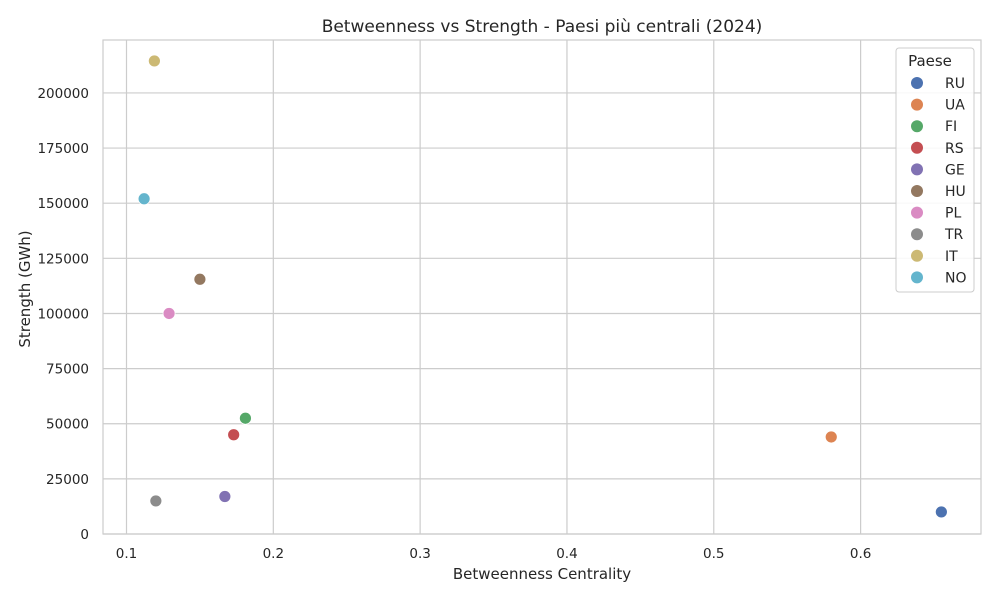 The height and width of the screenshot is (600, 1000). What do you see at coordinates (917, 212) in the screenshot?
I see `legend-marker-pl` at bounding box center [917, 212].